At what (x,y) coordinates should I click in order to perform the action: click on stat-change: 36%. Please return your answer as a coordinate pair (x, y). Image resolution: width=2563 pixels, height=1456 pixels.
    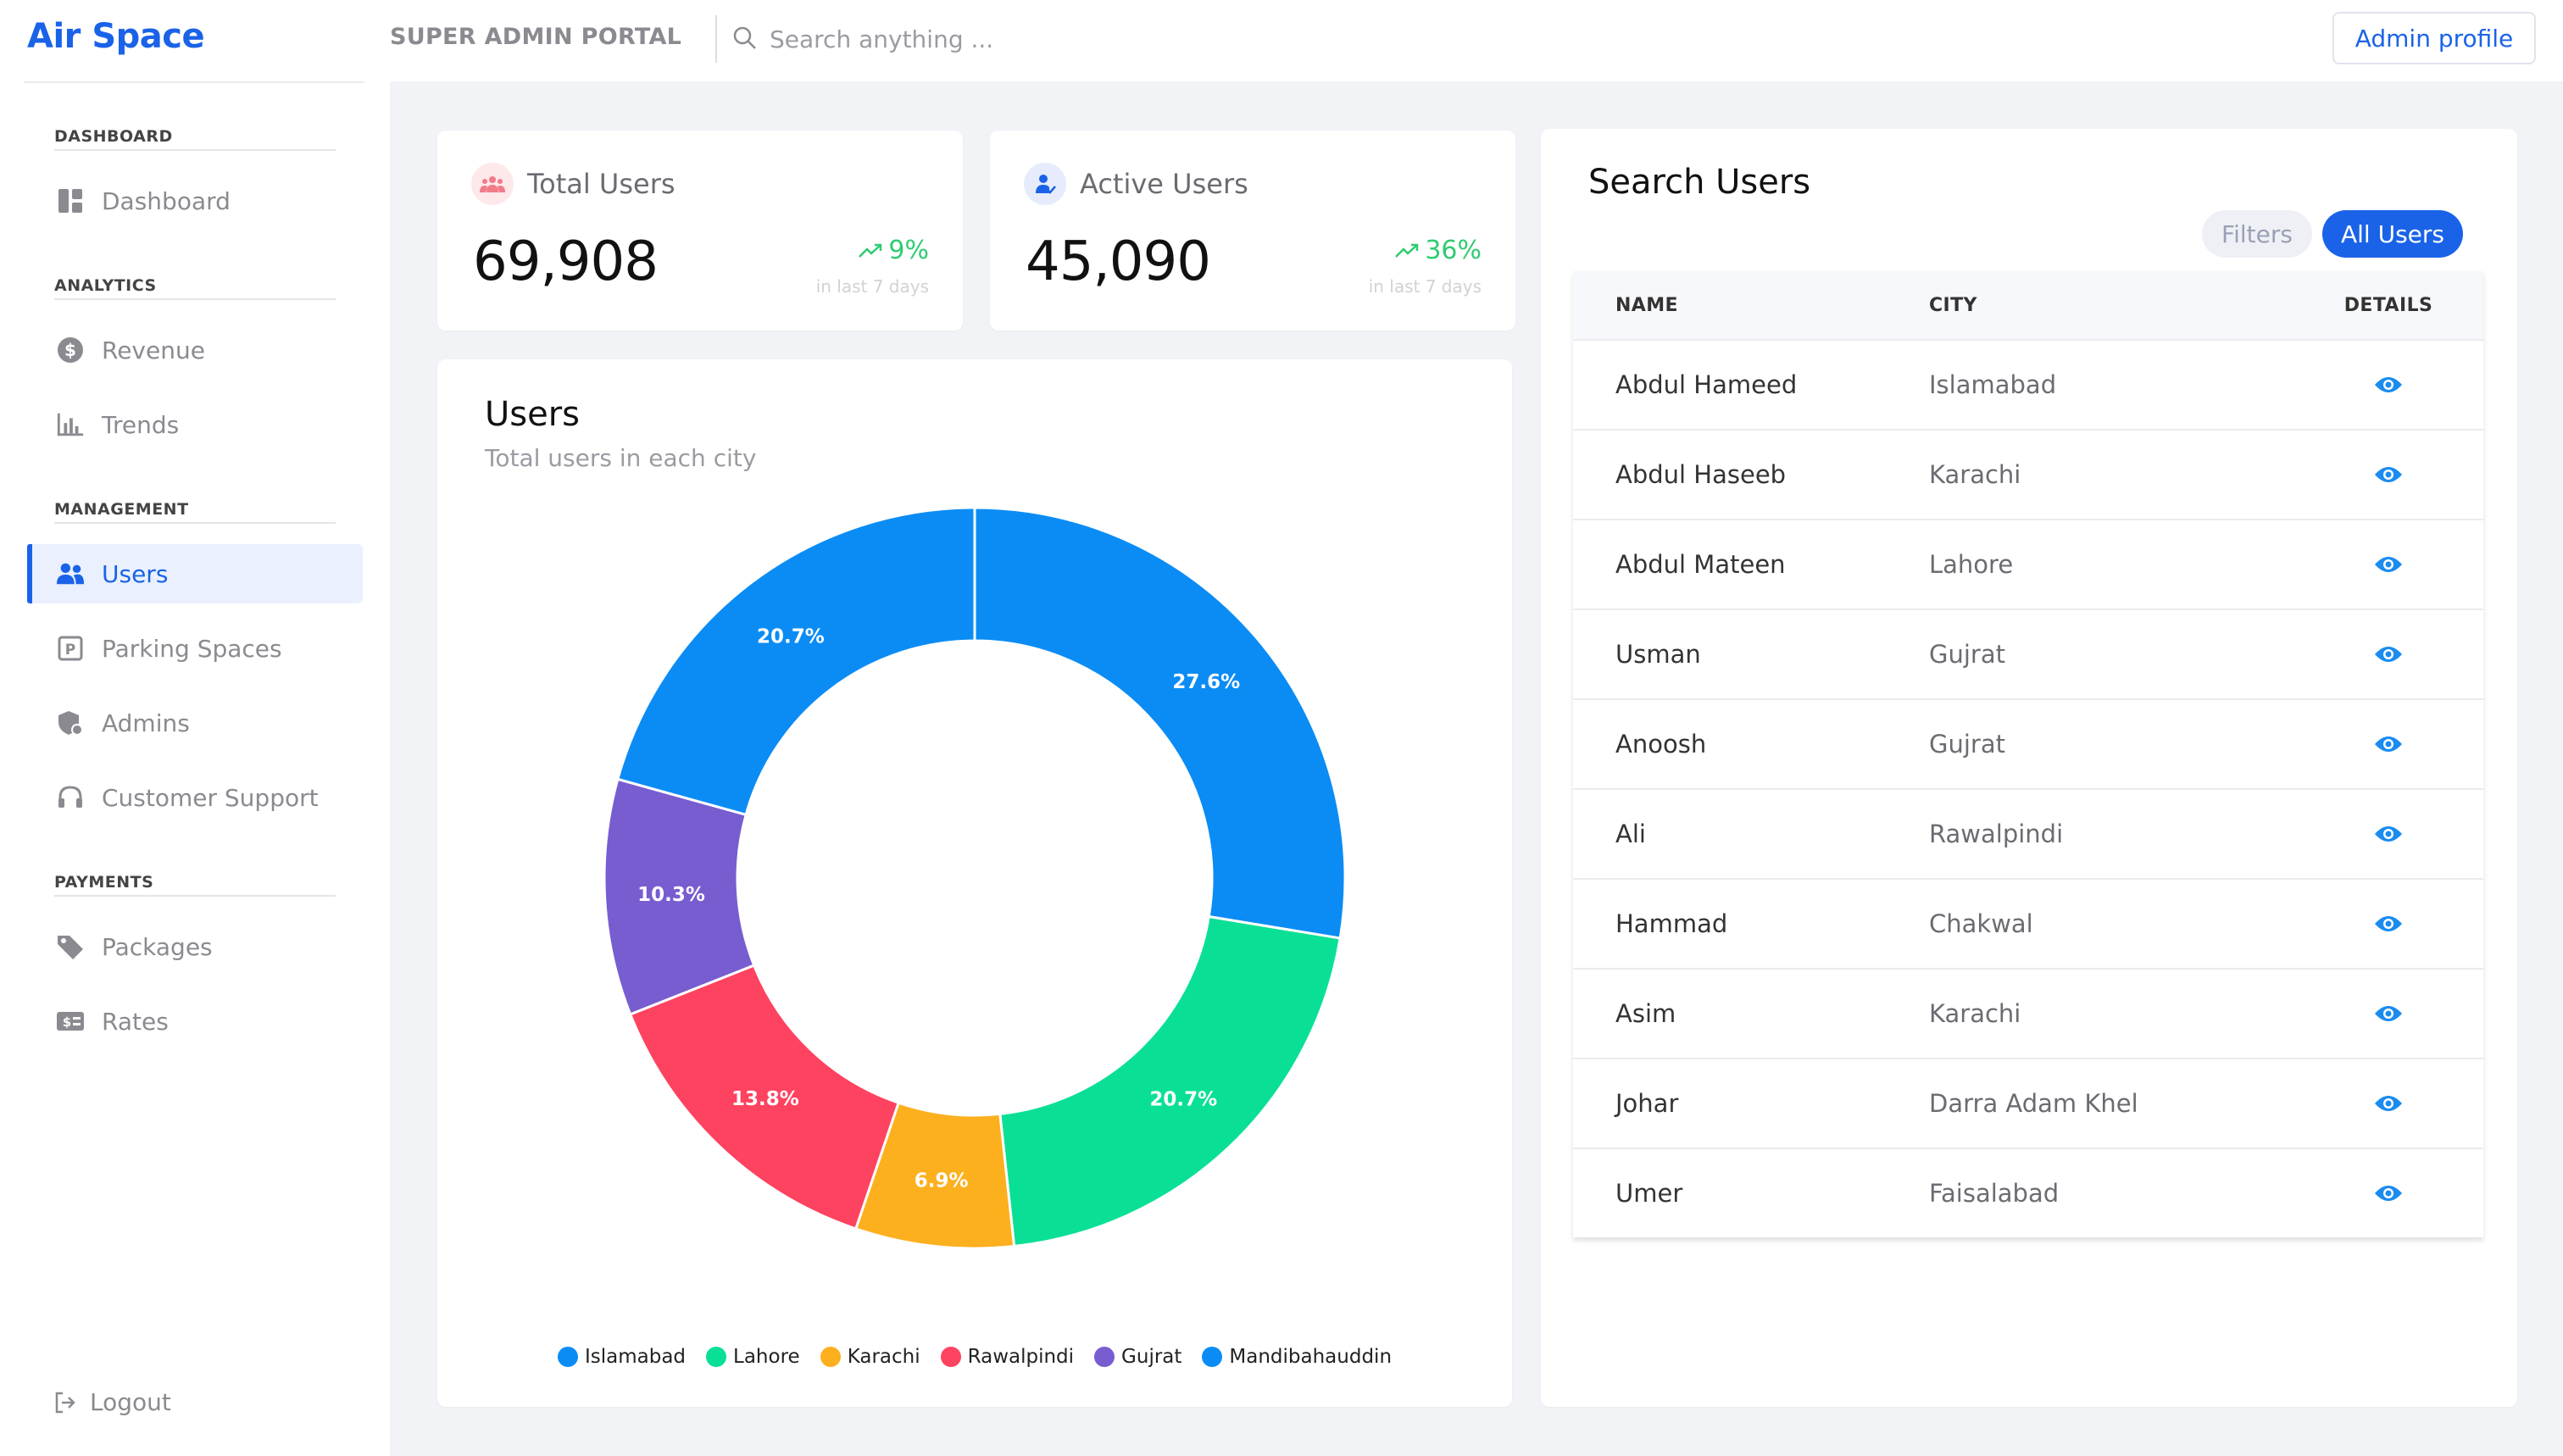
    Looking at the image, I should click on (1438, 251).